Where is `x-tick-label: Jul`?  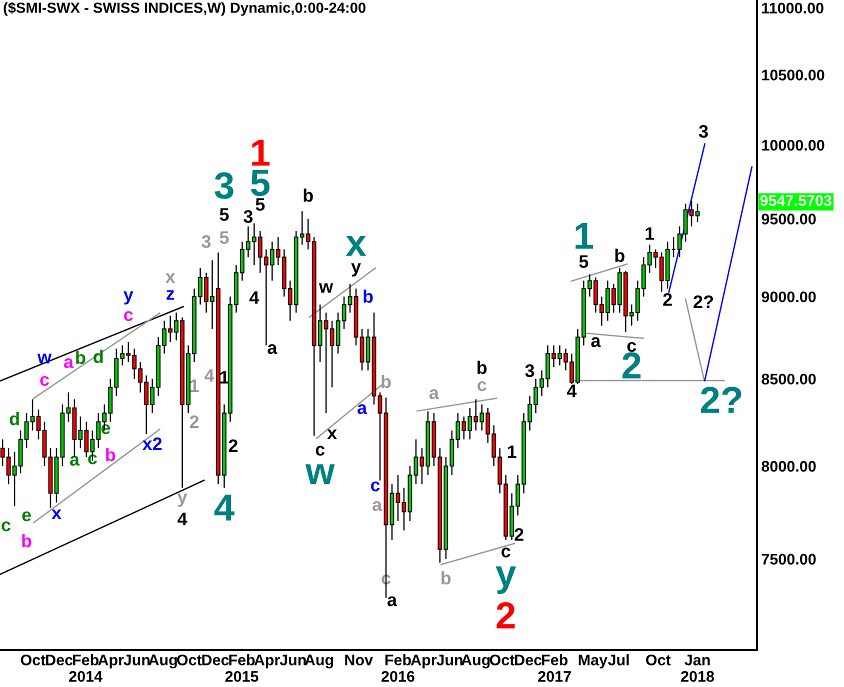 x-tick-label: Jul is located at coordinates (618, 660).